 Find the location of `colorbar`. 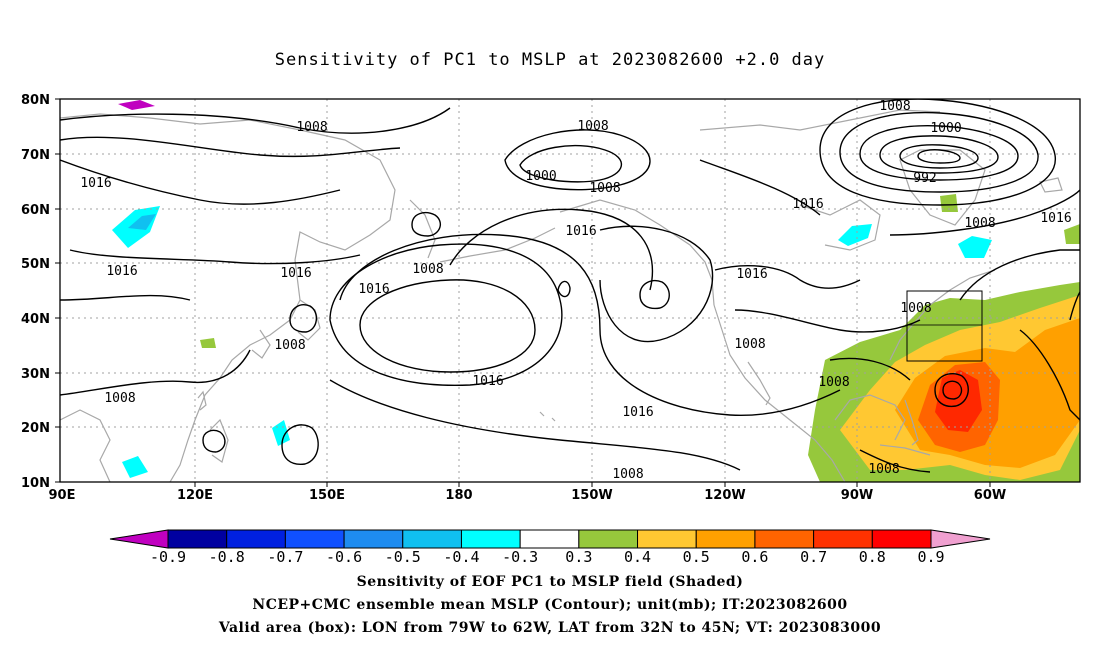

colorbar is located at coordinates (550, 539).